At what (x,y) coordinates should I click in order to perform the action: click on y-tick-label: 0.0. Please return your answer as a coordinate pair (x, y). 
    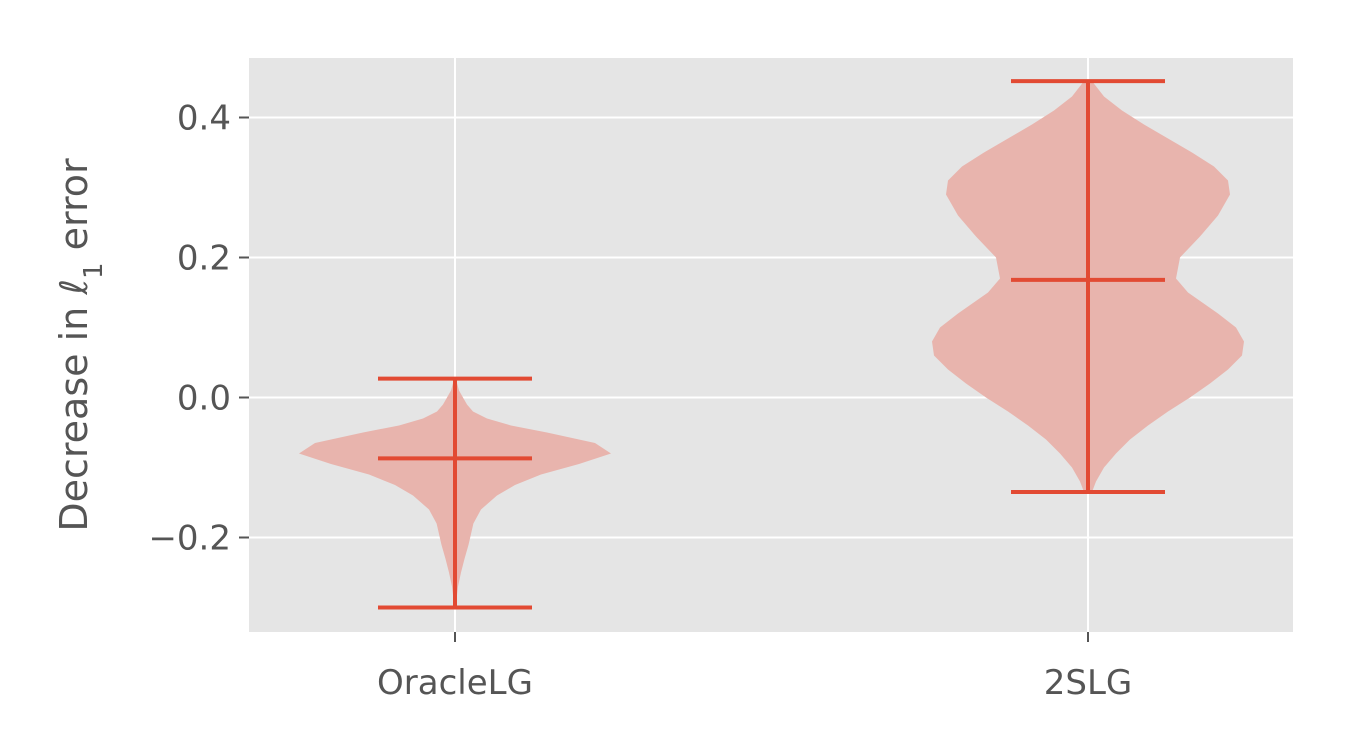
    Looking at the image, I should click on (204, 399).